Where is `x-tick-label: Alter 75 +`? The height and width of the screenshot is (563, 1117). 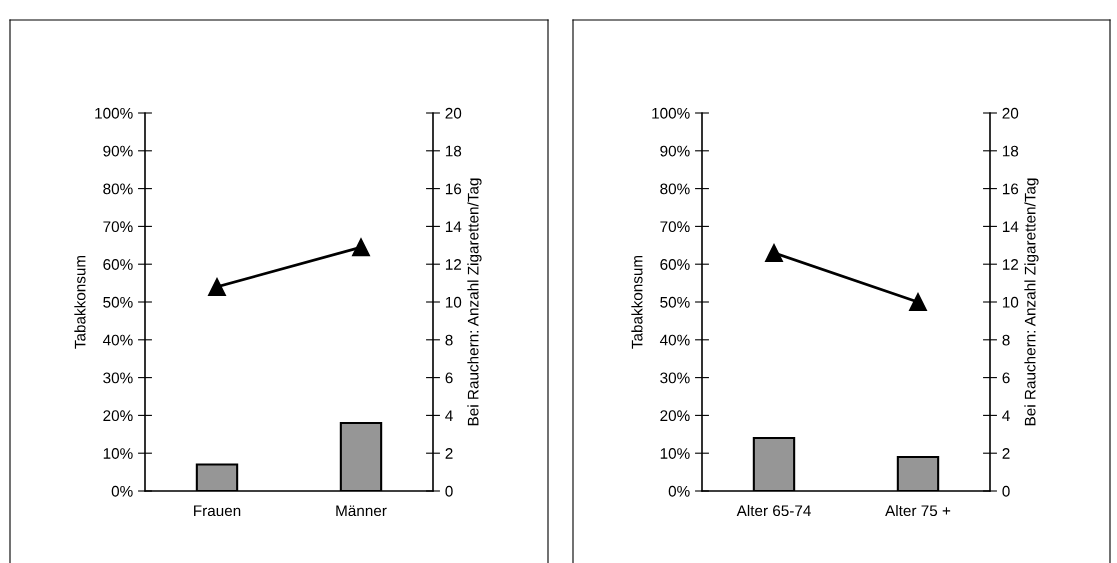
x-tick-label: Alter 75 + is located at coordinates (918, 510).